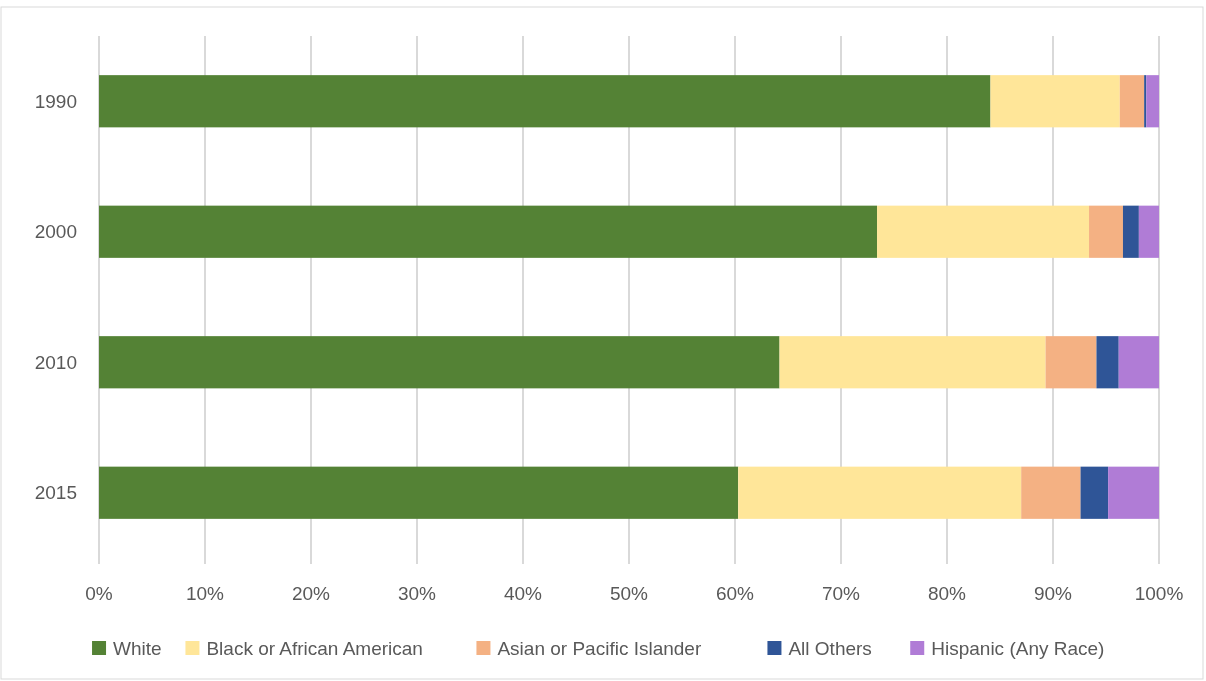 The width and height of the screenshot is (1206, 681). I want to click on x-tick-label: 70%, so click(841, 593).